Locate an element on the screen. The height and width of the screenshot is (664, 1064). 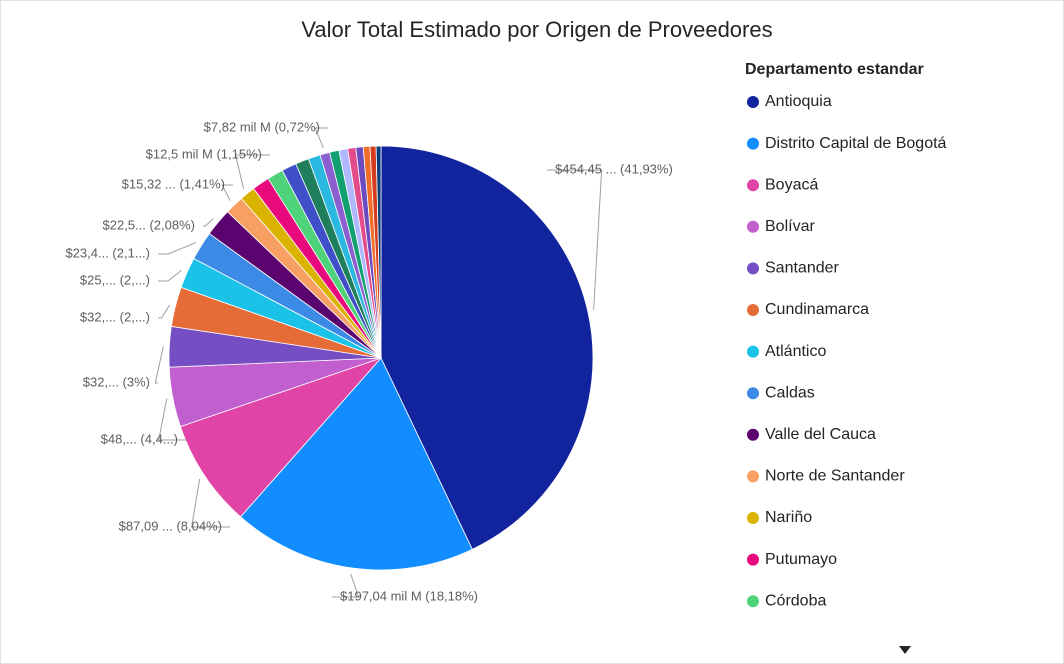
legend-title: Departamento estandar is located at coordinates (834, 69).